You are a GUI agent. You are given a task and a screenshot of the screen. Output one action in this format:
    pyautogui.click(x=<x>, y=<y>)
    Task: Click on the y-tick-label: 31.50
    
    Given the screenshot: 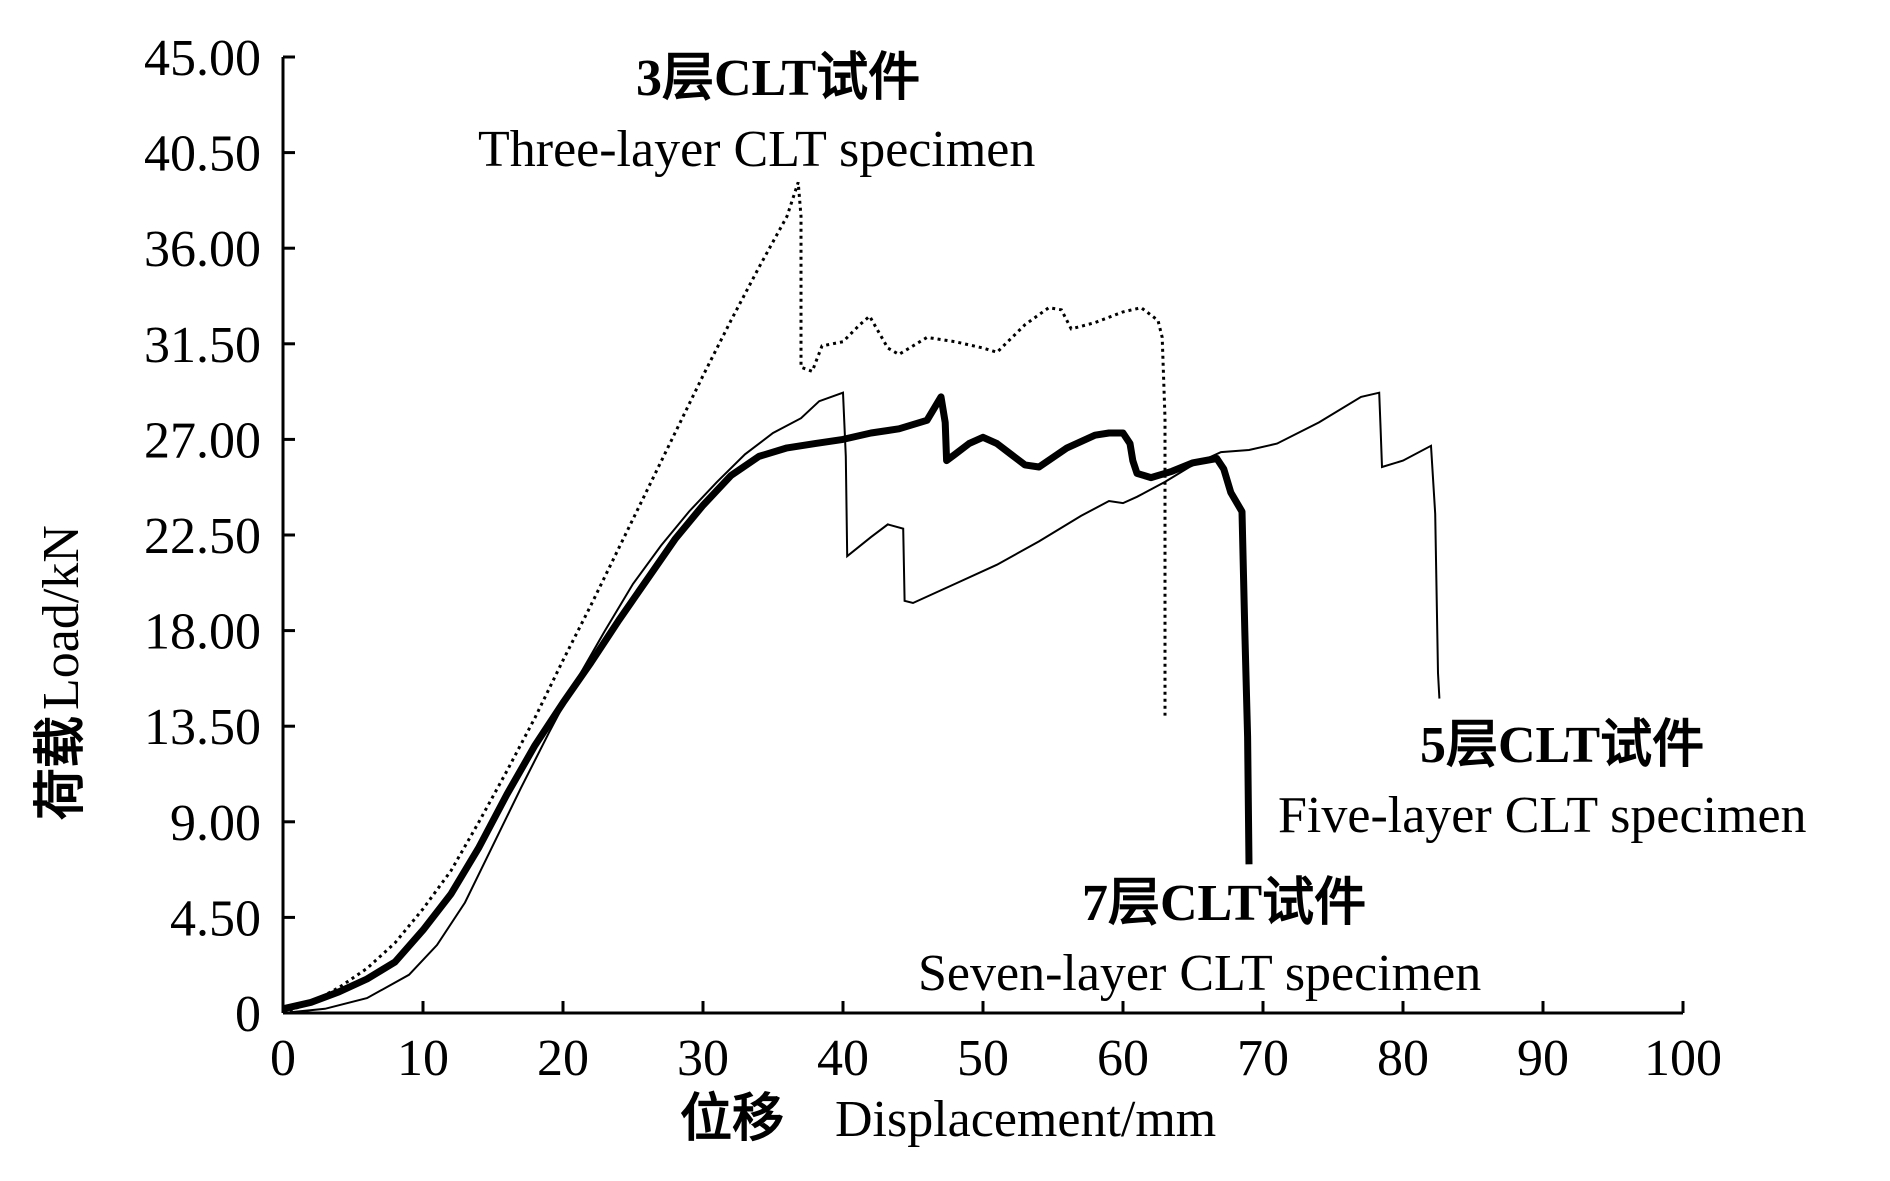 What is the action you would take?
    pyautogui.click(x=202, y=345)
    